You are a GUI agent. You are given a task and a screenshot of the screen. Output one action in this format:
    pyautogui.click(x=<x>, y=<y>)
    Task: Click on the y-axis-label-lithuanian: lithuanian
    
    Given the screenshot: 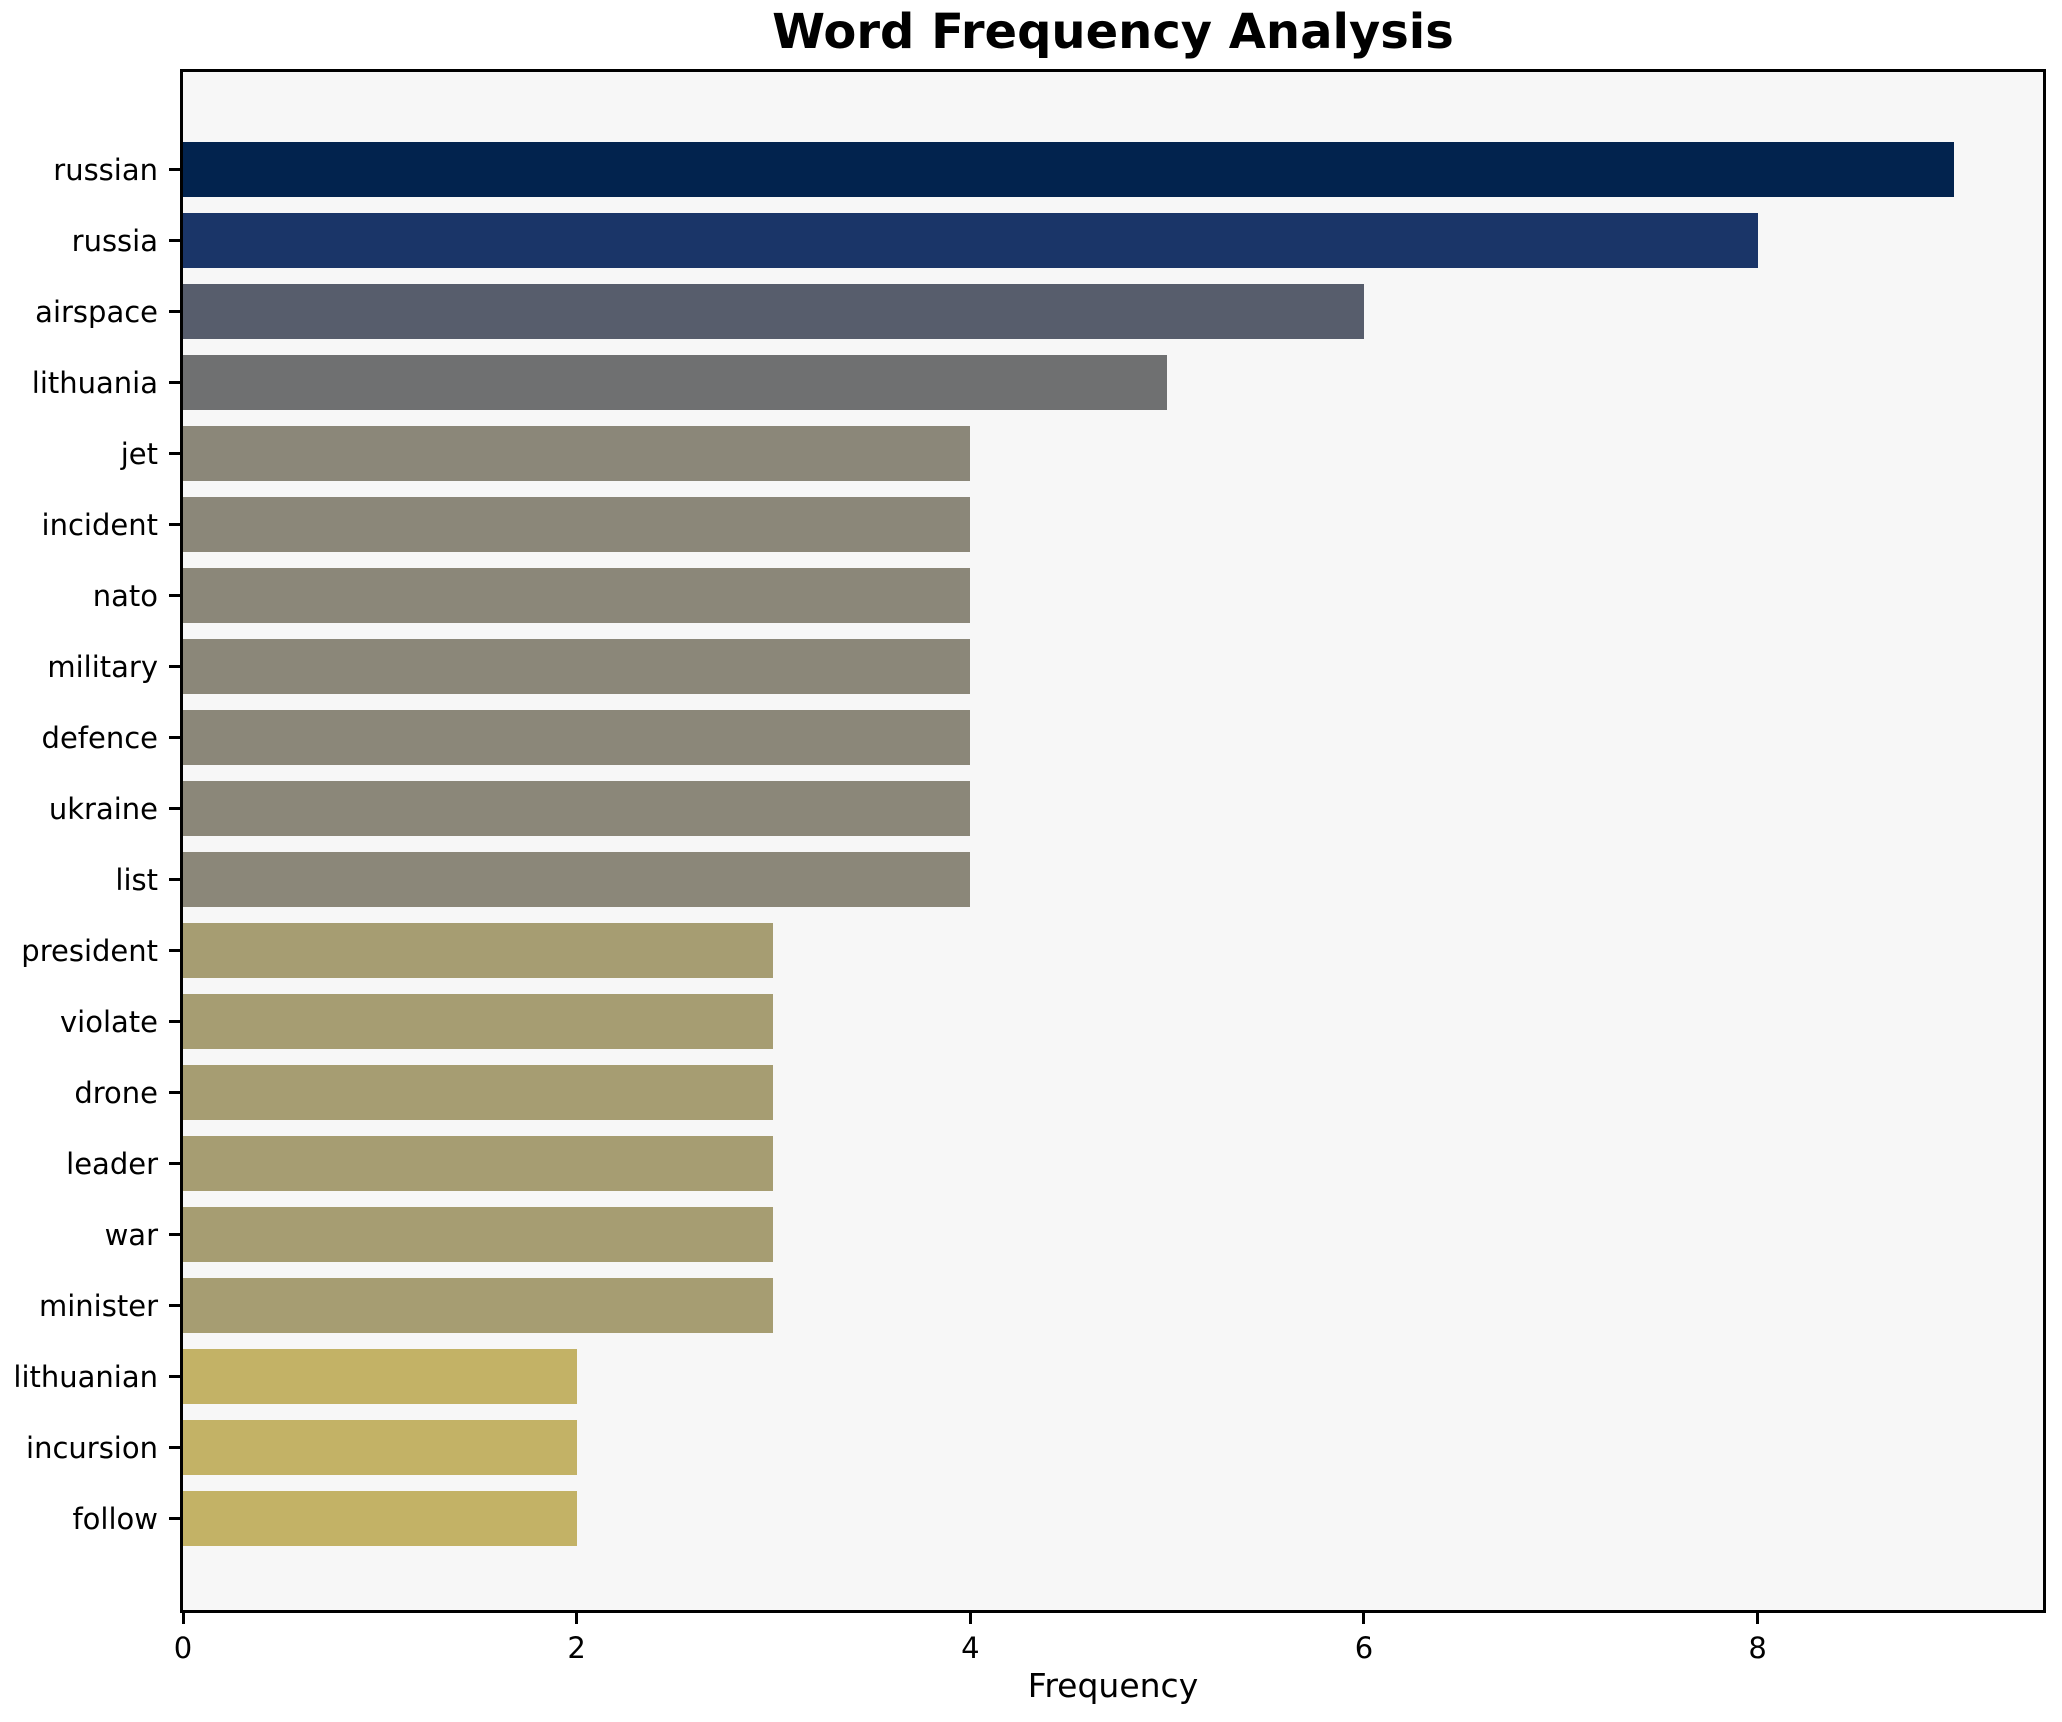 What is the action you would take?
    pyautogui.click(x=85, y=1376)
    